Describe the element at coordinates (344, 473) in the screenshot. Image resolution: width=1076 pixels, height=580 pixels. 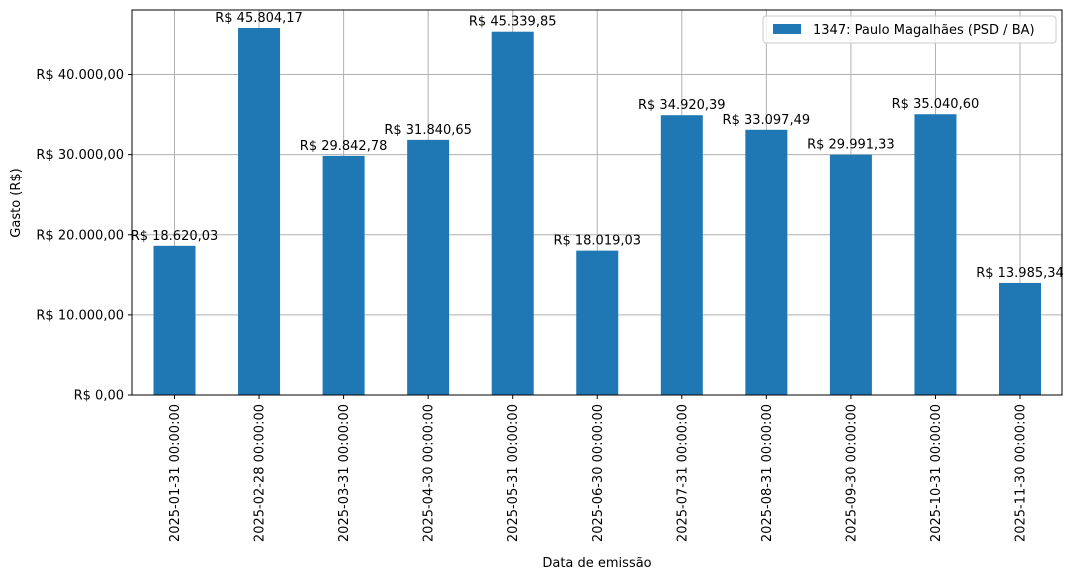
I see `x-tick-label: 2025-03-31 00:00:00` at that location.